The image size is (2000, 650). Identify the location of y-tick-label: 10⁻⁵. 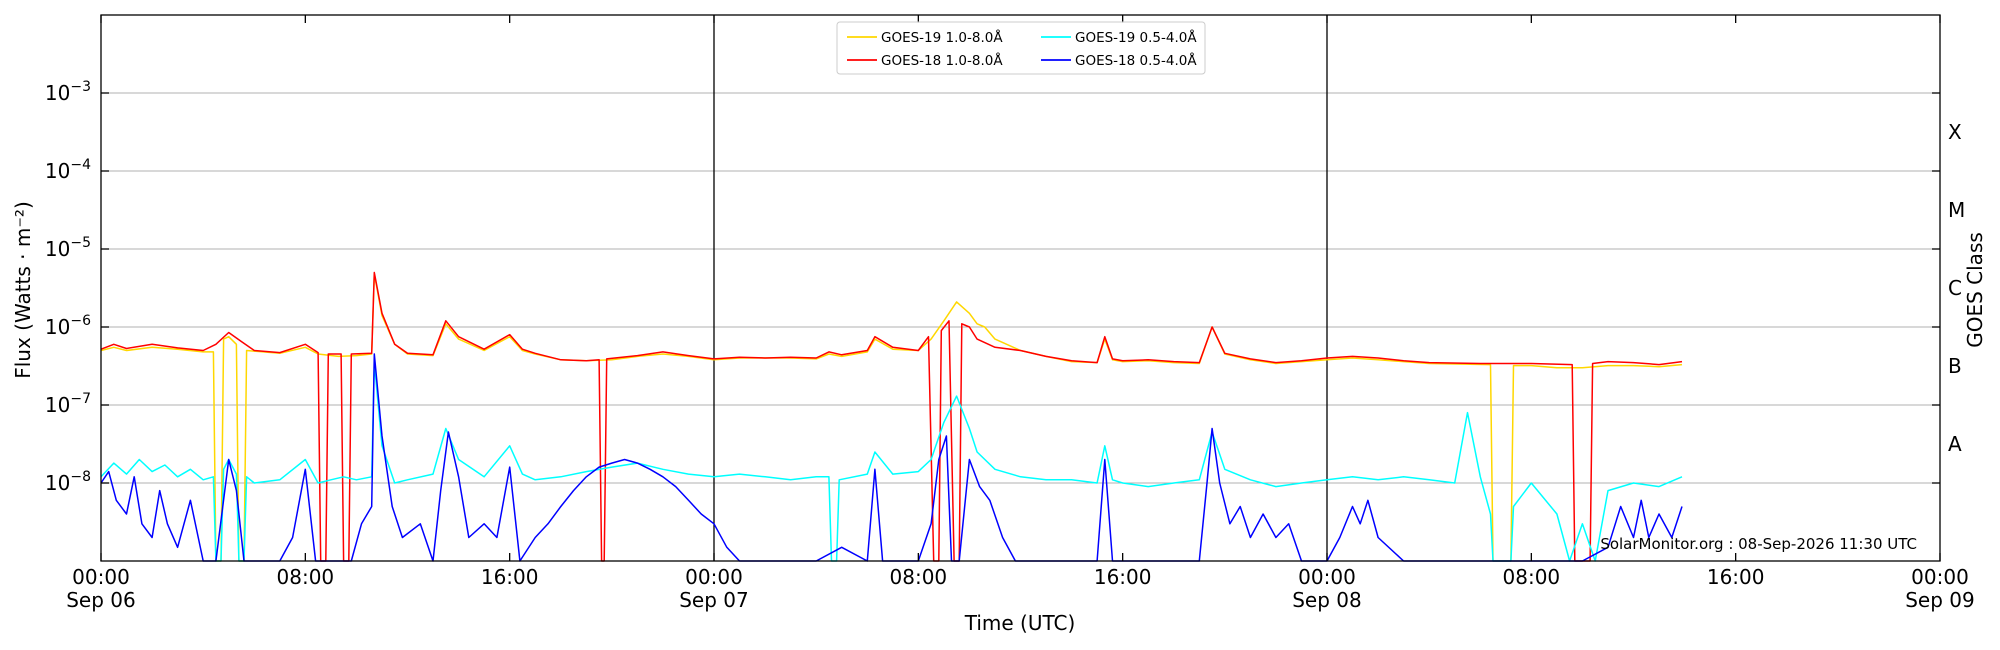
(68, 248).